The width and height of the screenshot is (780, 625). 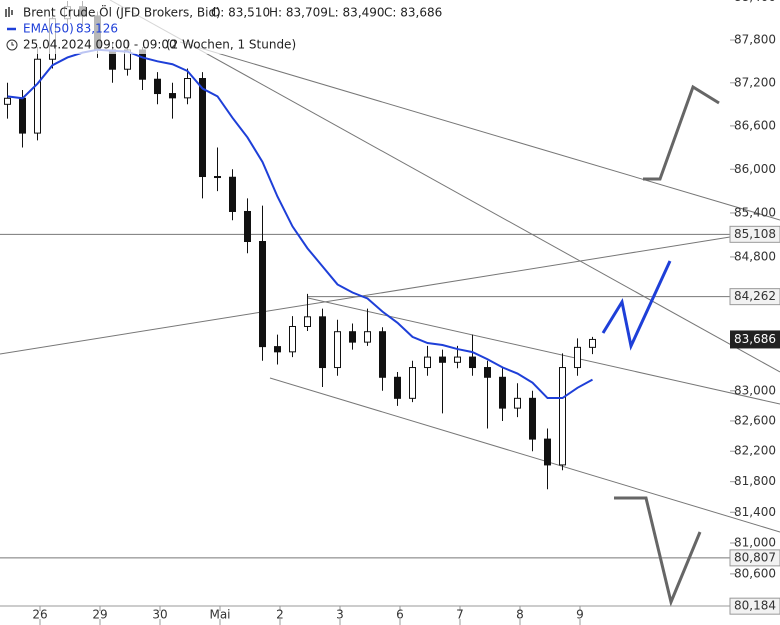 I want to click on level-label: 80,807, so click(x=755, y=557).